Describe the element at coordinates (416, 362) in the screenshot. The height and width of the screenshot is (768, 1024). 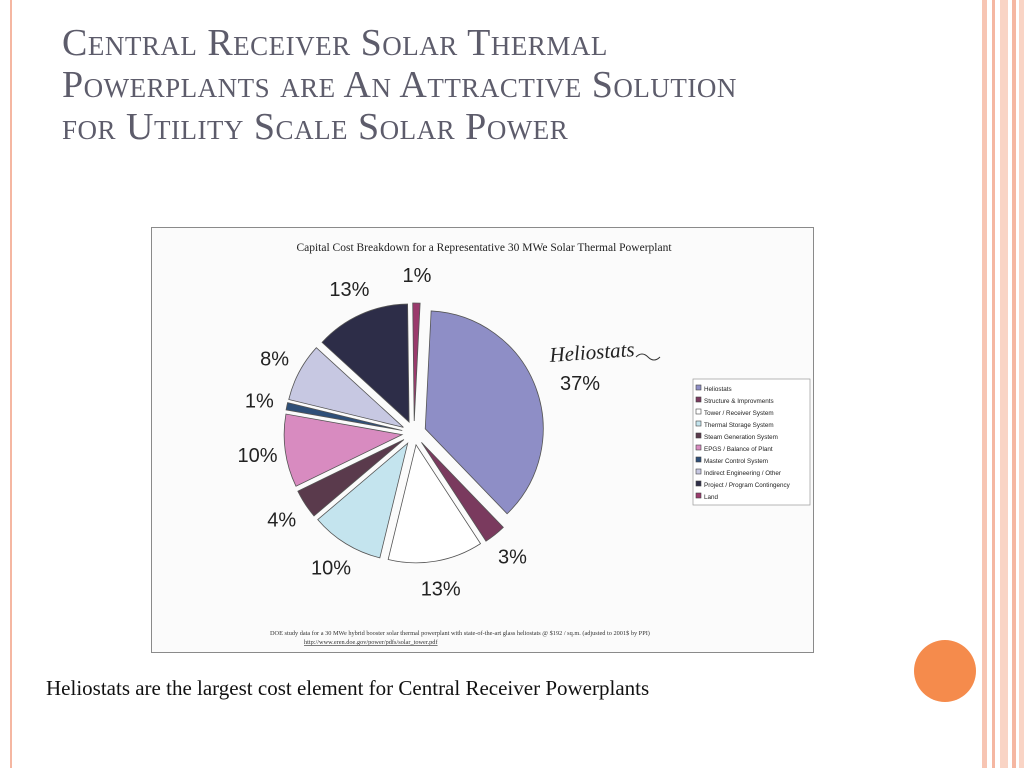
I see `pie-slice-land` at that location.